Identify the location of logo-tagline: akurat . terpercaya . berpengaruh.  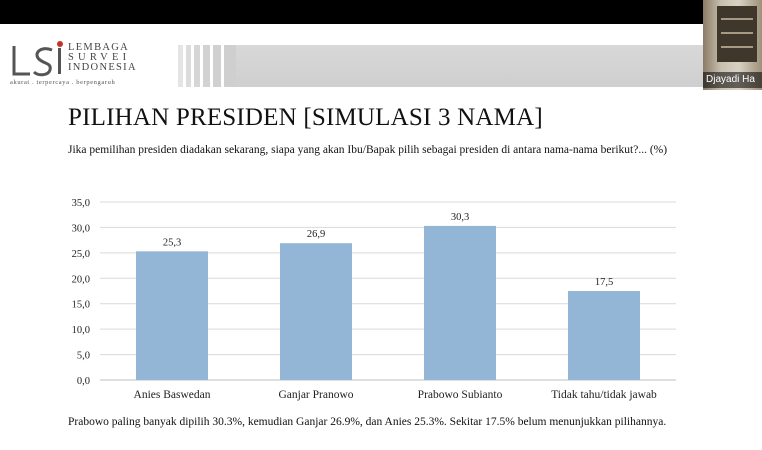
(63, 82).